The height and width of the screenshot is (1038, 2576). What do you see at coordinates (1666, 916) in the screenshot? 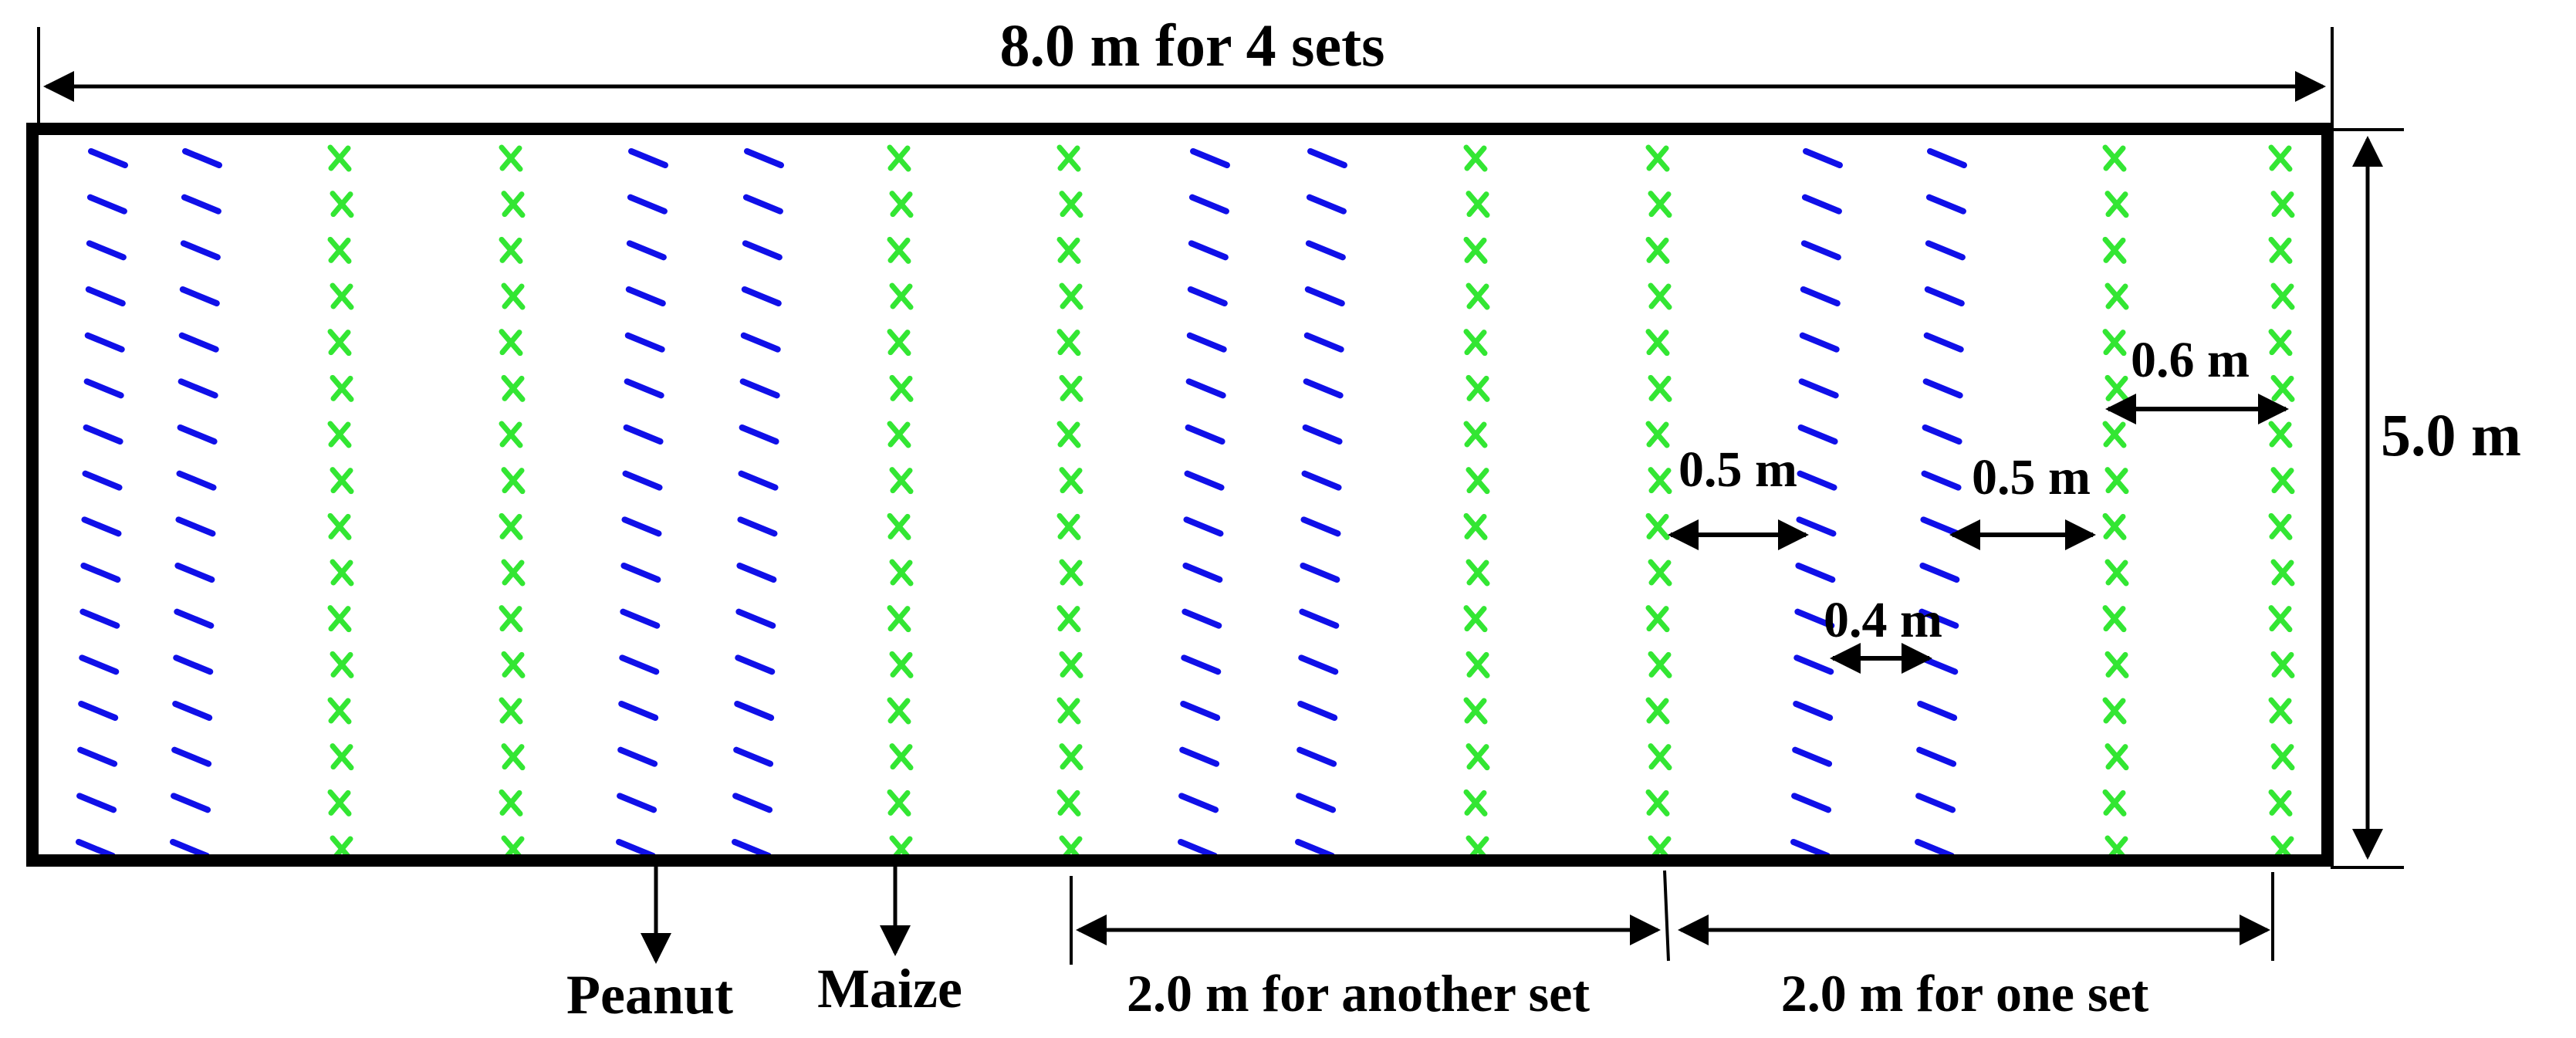
I see `another-set-extension-right` at bounding box center [1666, 916].